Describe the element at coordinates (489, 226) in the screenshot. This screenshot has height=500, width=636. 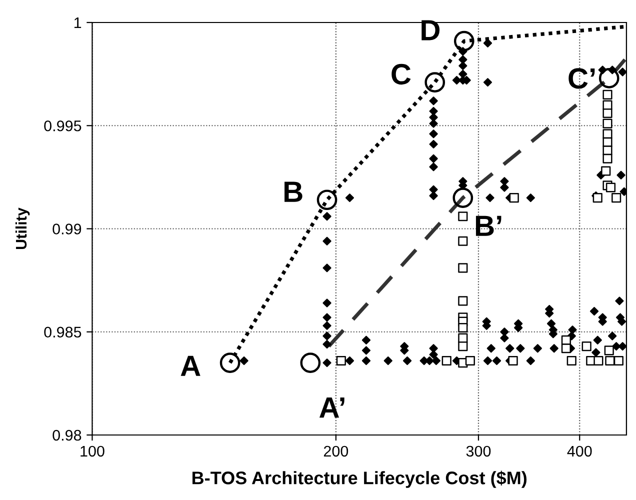
I see `annotation: B’` at that location.